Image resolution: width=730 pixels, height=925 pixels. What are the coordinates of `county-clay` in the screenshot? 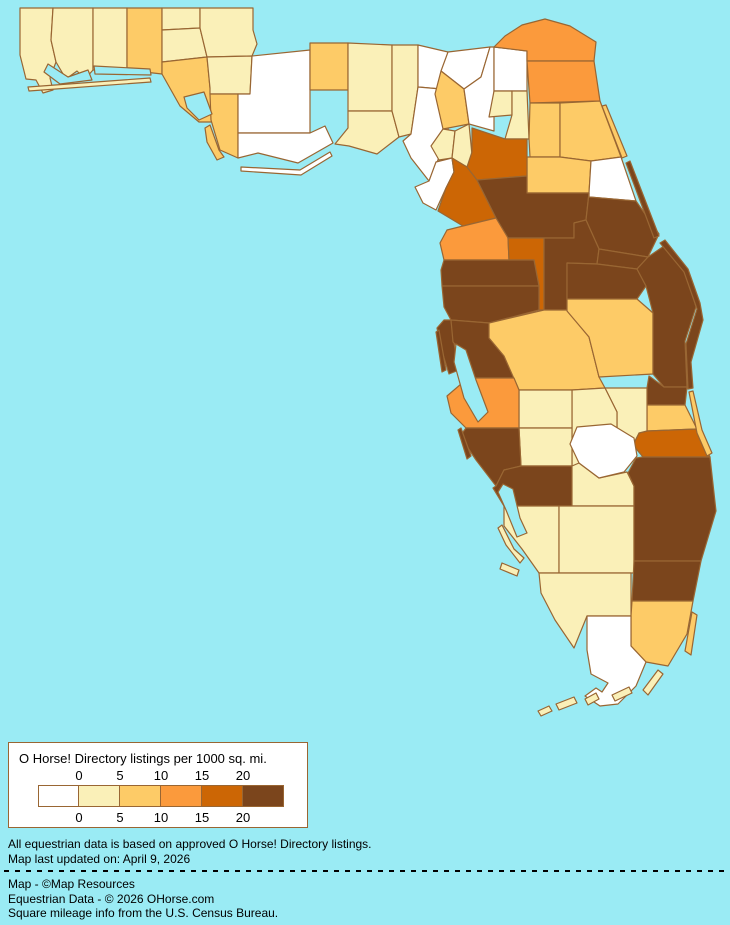 It's located at (544, 130).